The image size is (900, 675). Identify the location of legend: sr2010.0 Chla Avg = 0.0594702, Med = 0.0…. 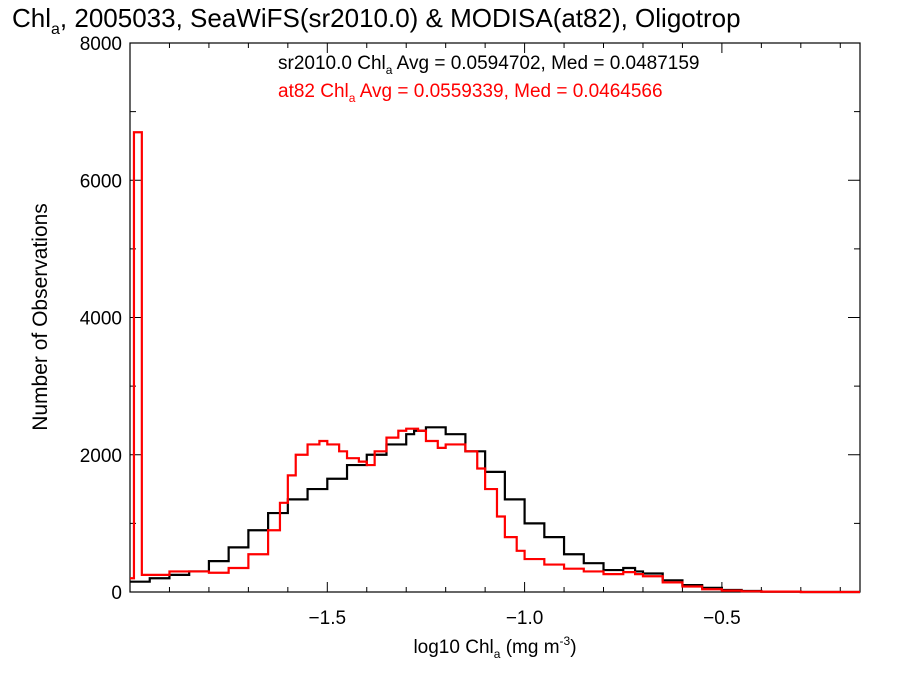
(489, 79).